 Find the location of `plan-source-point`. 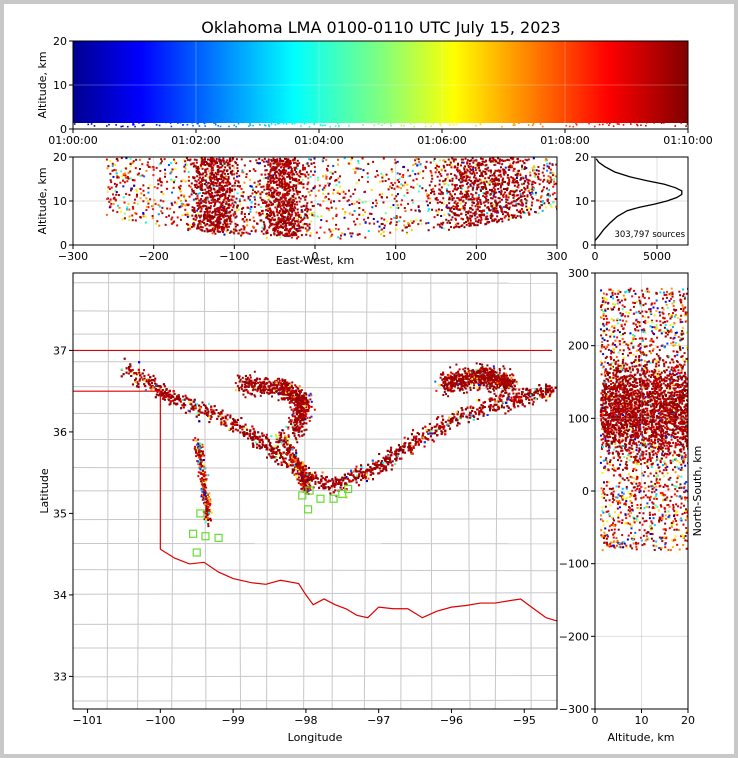

plan-source-point is located at coordinates (155, 383).